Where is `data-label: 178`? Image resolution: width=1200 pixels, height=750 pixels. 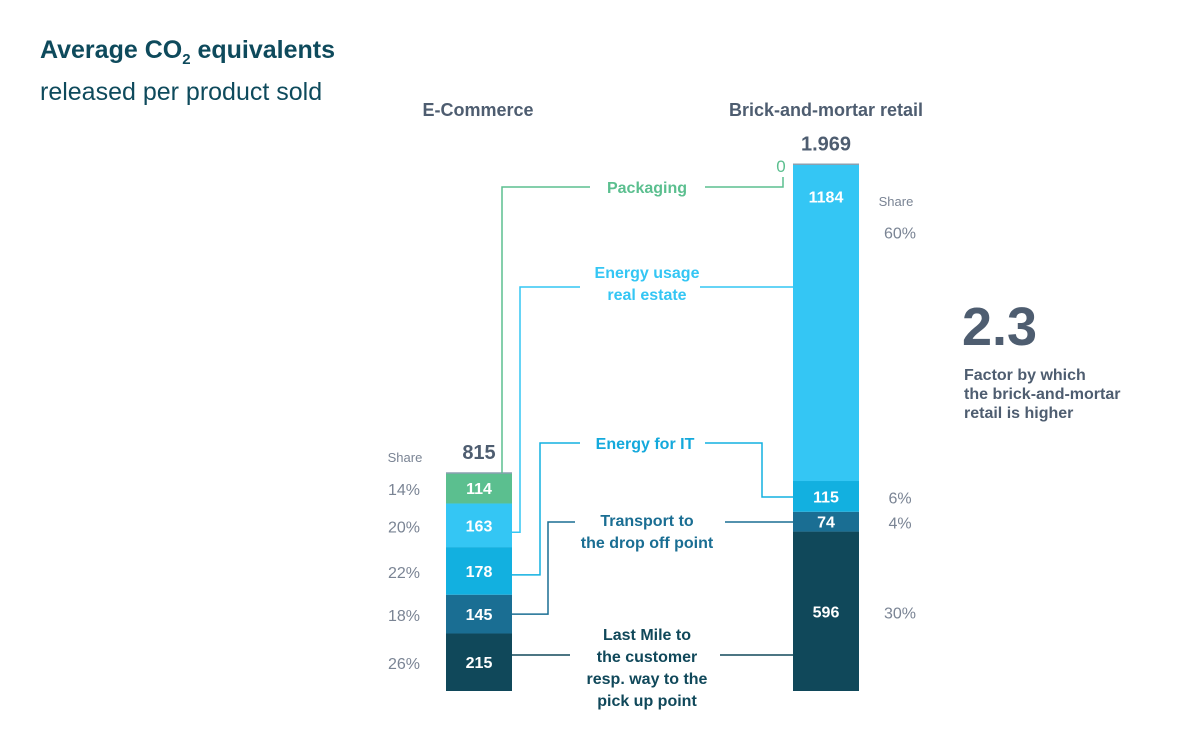 data-label: 178 is located at coordinates (479, 572).